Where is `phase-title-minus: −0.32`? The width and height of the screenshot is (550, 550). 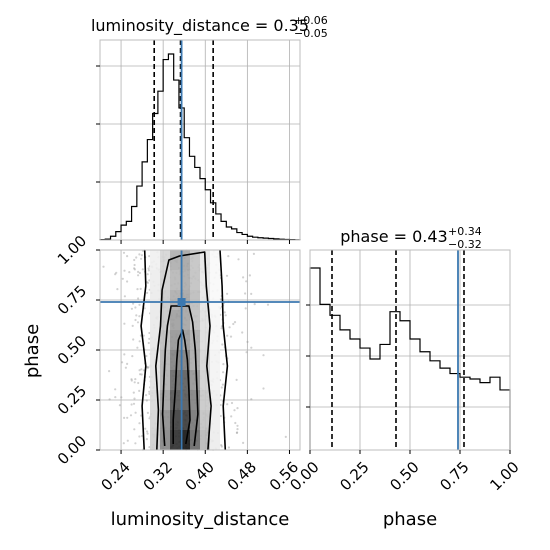
phase-title-minus: −0.32 is located at coordinates (465, 244).